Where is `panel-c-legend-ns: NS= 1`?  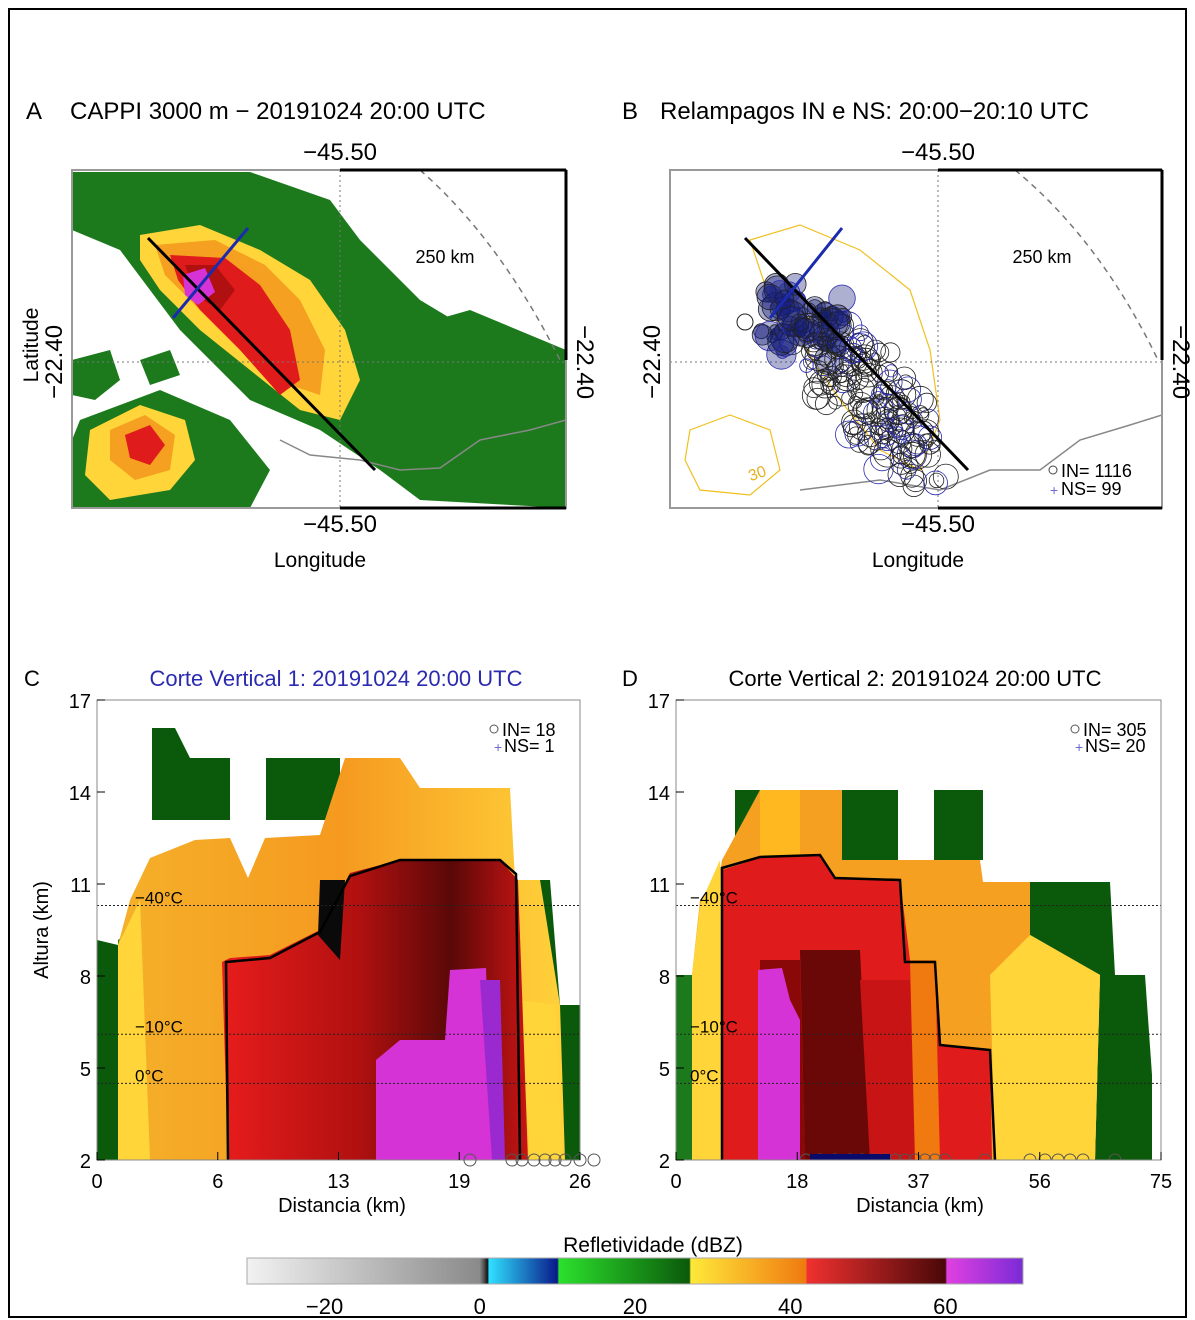
panel-c-legend-ns: NS= 1 is located at coordinates (529, 746).